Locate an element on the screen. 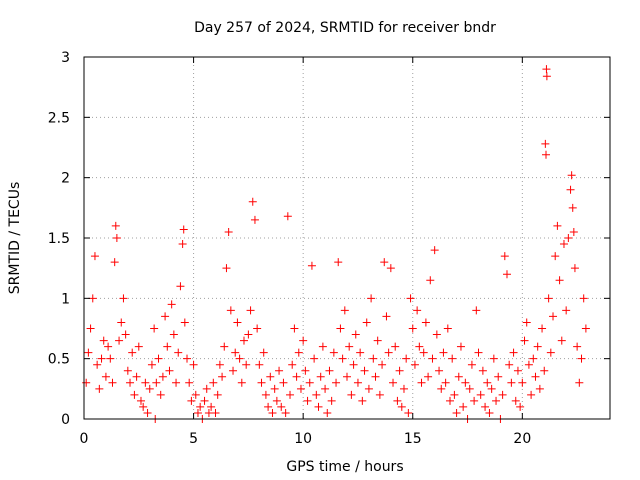 Image resolution: width=640 pixels, height=480 pixels. y-tick-label: 2.5 is located at coordinates (59, 118).